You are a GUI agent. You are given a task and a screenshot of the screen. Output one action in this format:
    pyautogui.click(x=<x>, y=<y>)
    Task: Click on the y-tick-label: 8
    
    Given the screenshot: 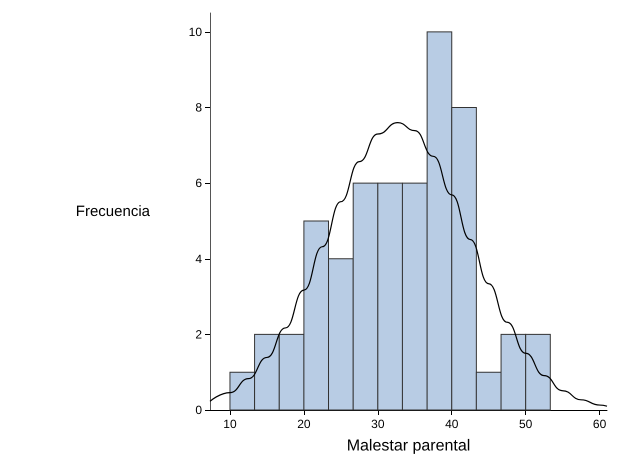 What is the action you would take?
    pyautogui.click(x=198, y=107)
    